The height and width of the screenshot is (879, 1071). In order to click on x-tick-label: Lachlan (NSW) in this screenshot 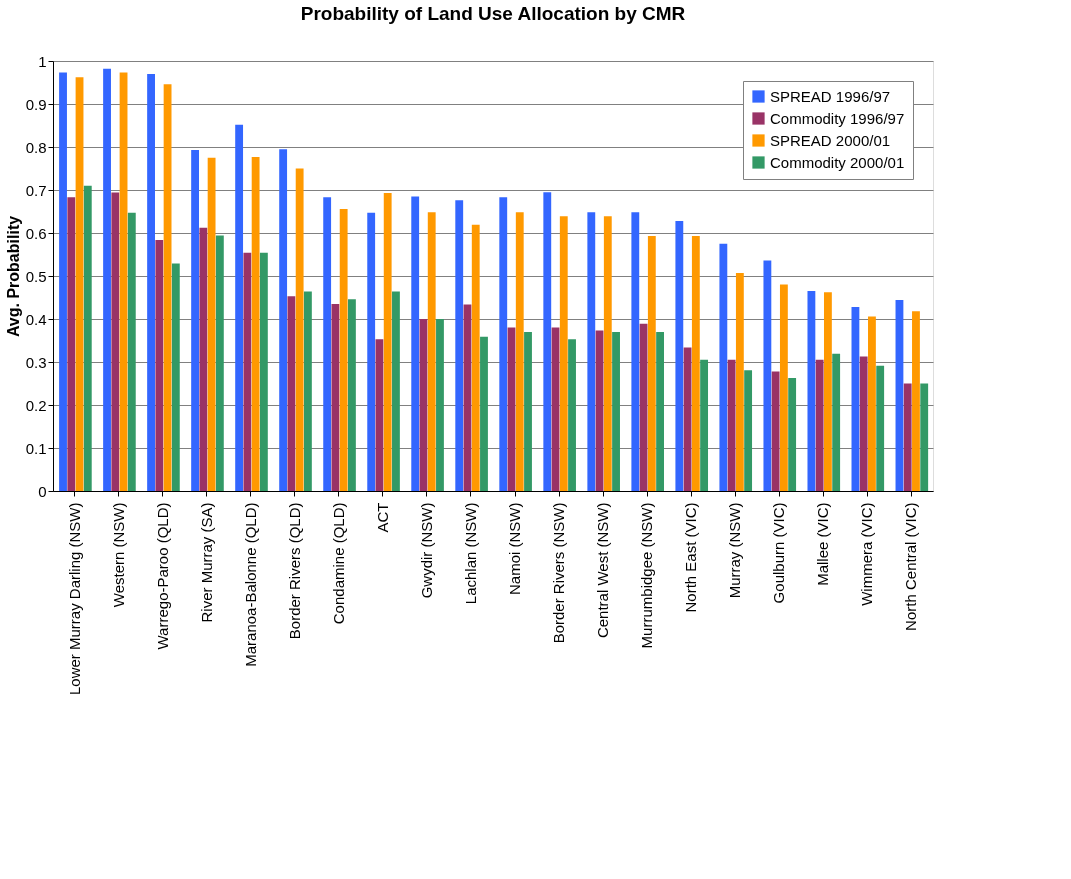, I will do `click(470, 553)`.